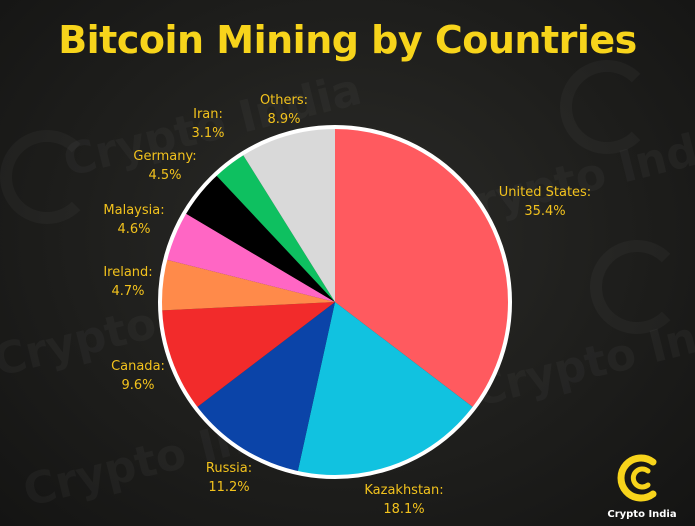  I want to click on slice-value-label: 4.7%, so click(127, 291).